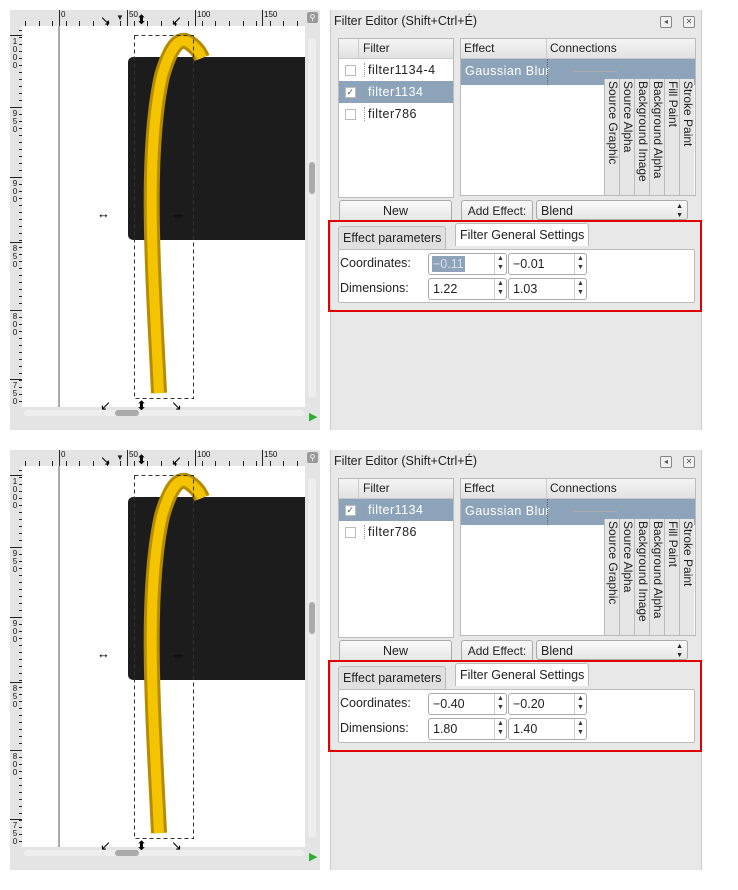 Image resolution: width=738 pixels, height=890 pixels. What do you see at coordinates (547, 264) in the screenshot?
I see `coord-y-spinbox: −0.01 ▲ ▼` at bounding box center [547, 264].